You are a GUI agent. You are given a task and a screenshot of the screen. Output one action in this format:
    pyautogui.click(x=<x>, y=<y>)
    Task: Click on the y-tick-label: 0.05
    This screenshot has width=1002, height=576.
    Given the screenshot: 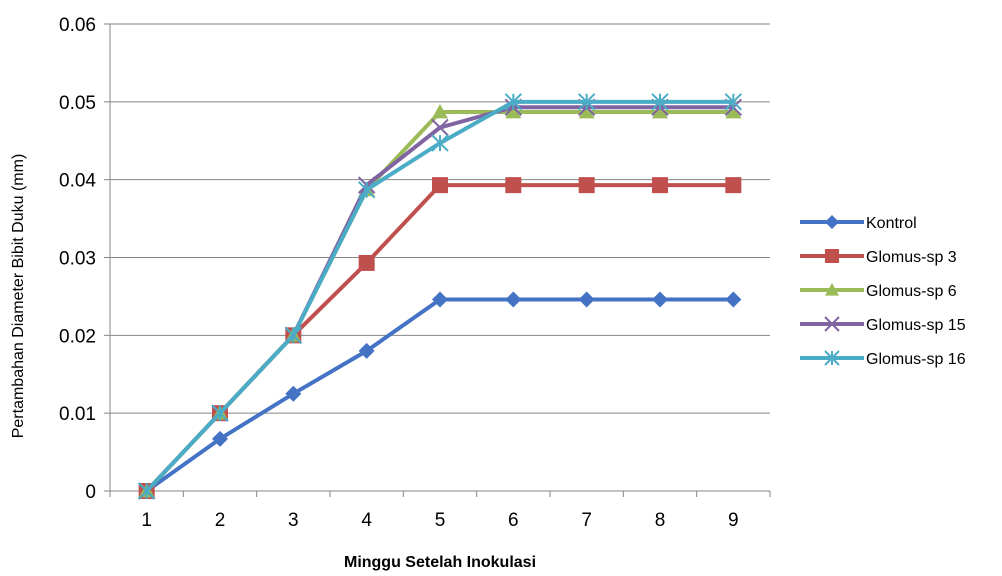 What is the action you would take?
    pyautogui.click(x=77, y=103)
    